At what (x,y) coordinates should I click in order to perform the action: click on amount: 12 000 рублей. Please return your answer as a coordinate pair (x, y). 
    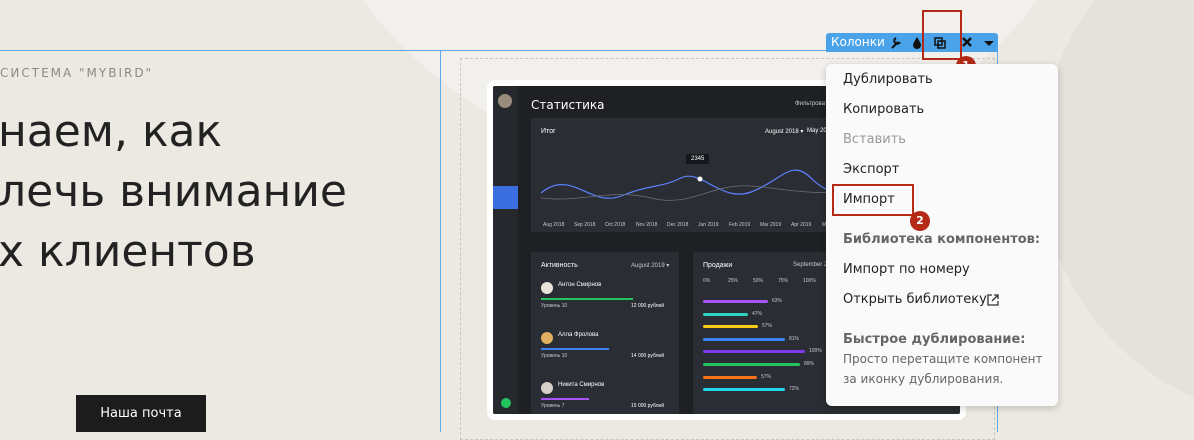
    Looking at the image, I should click on (648, 306).